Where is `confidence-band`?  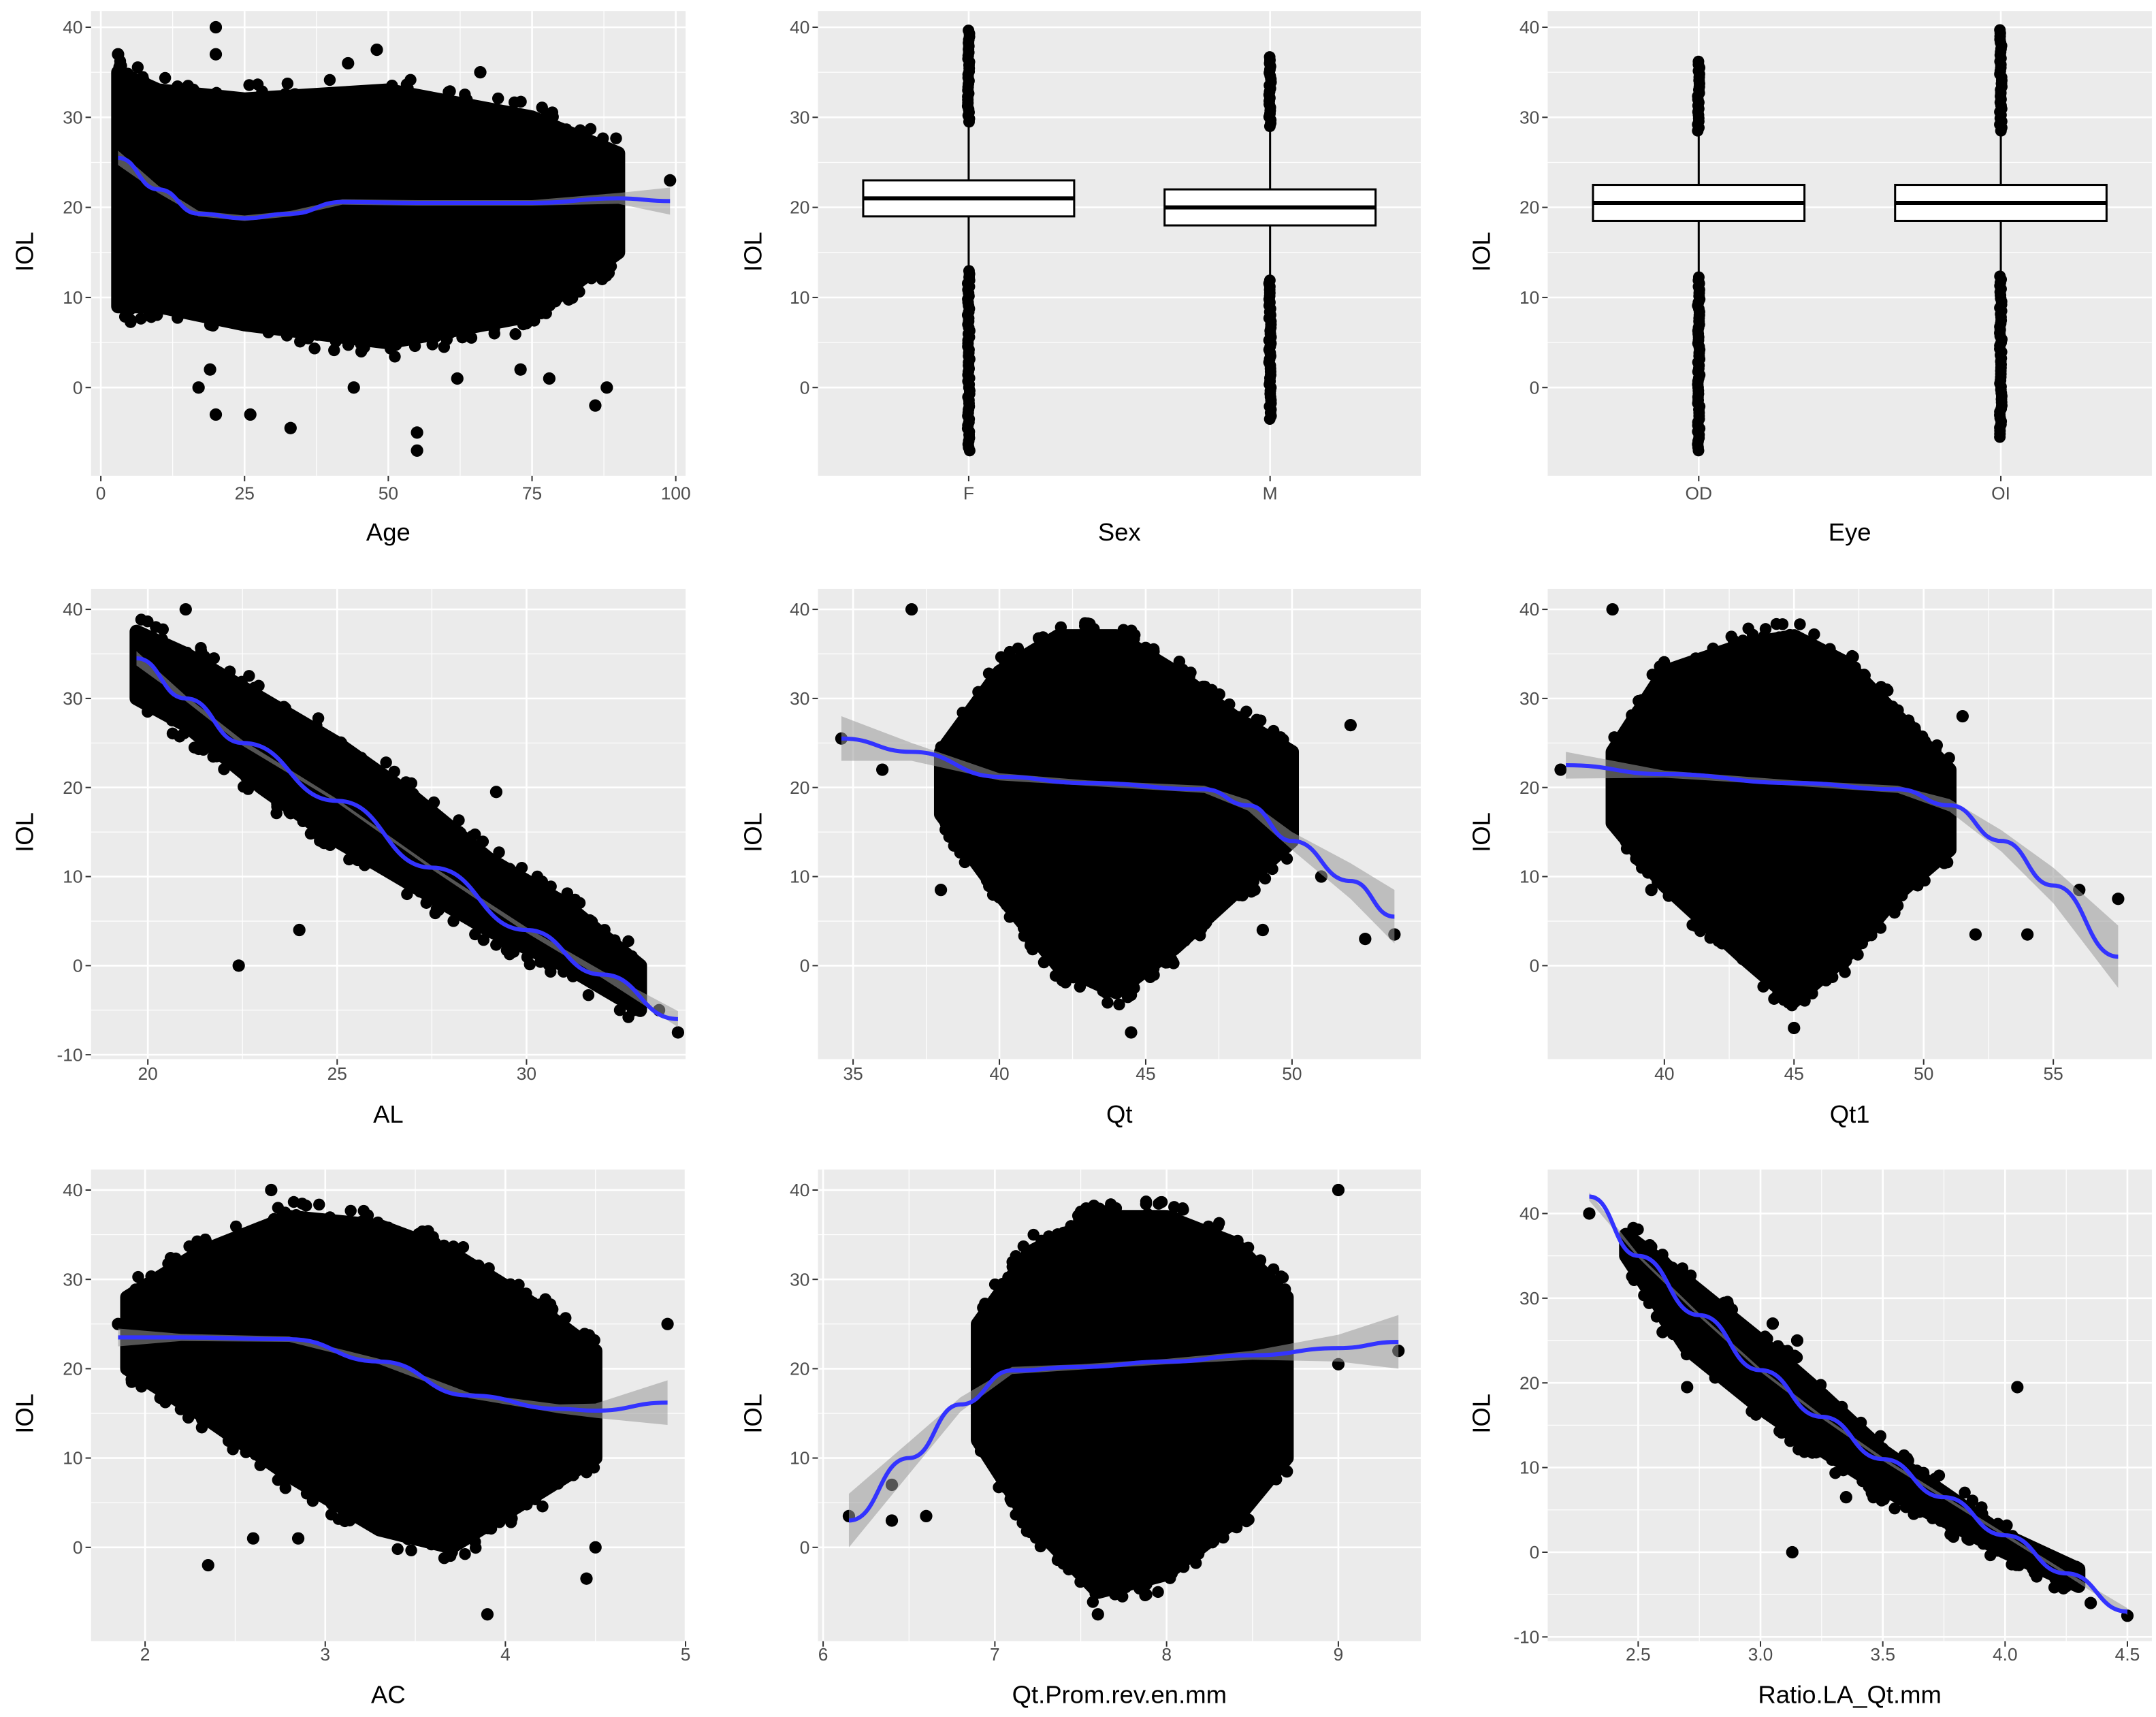
confidence-band is located at coordinates (1124, 1431).